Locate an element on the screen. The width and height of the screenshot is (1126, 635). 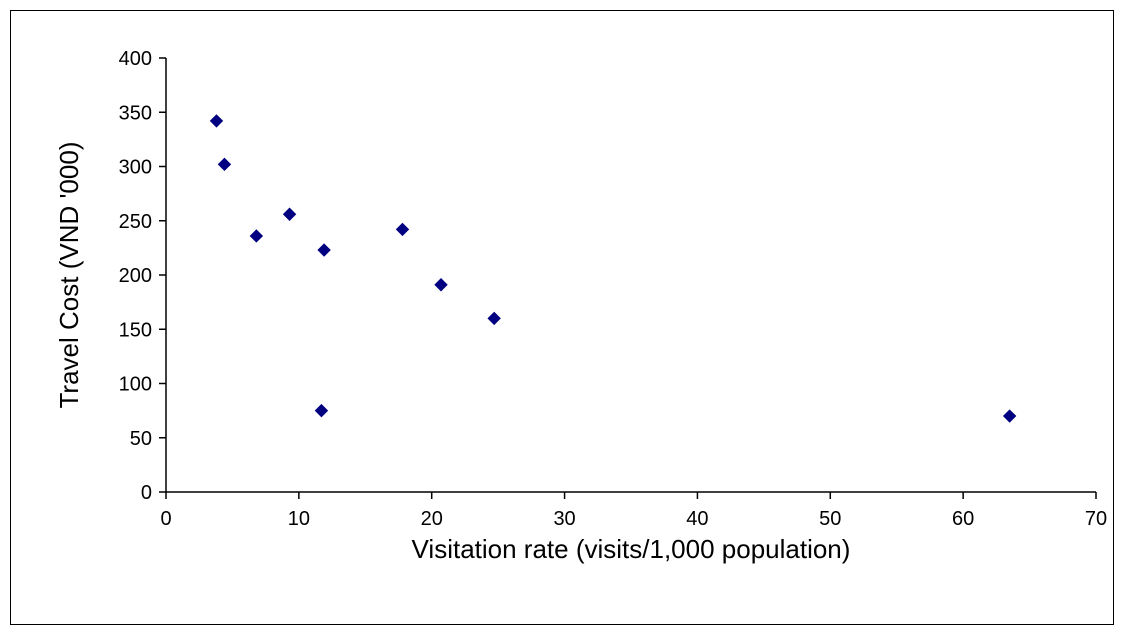
y-tick-label: 250 is located at coordinates (135, 222).